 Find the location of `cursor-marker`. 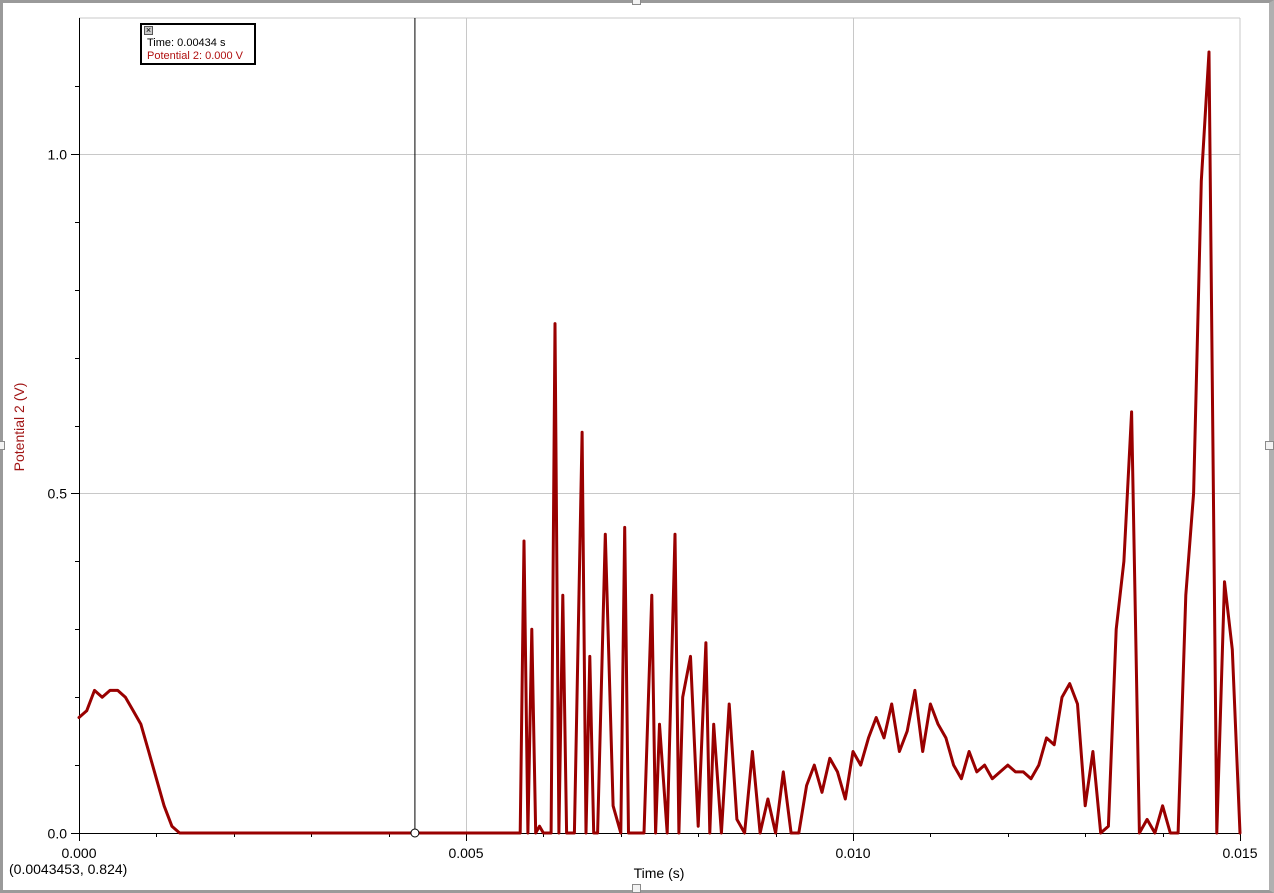

cursor-marker is located at coordinates (415, 833).